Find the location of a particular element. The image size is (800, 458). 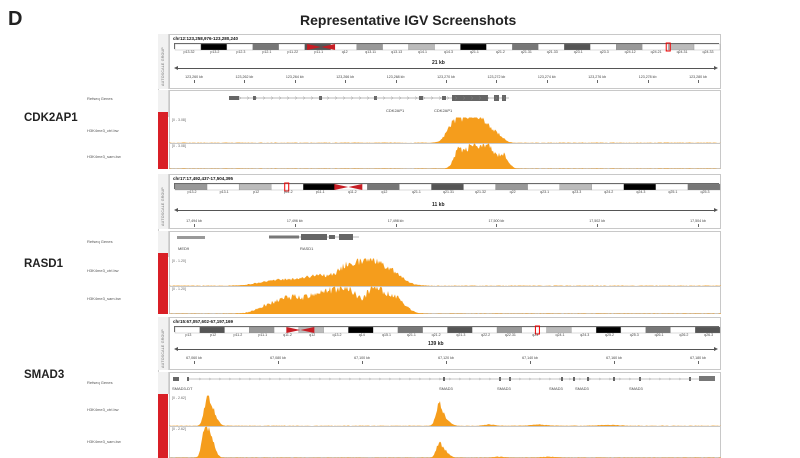

centromere-left is located at coordinates (293, 330).